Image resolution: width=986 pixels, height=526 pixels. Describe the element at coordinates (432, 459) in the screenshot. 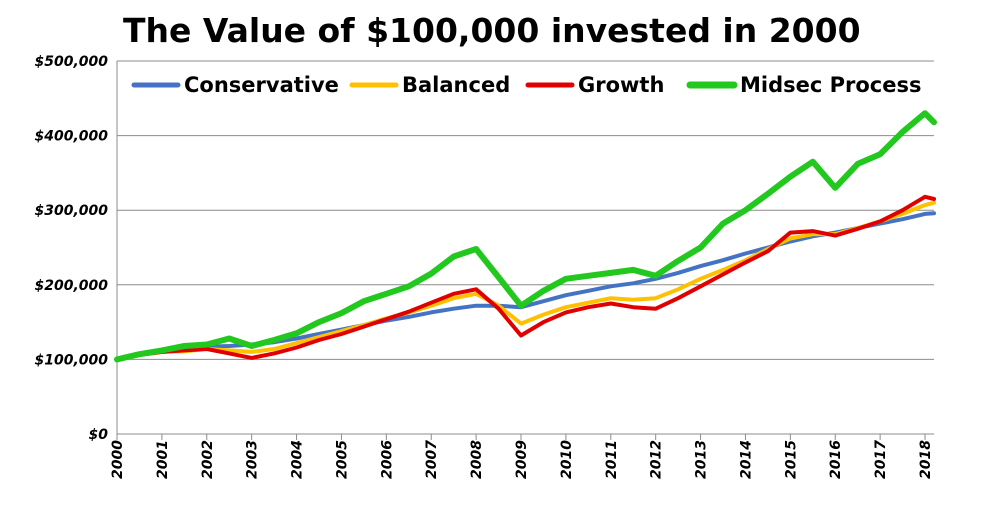

I see `x-tick-label: 2007` at that location.